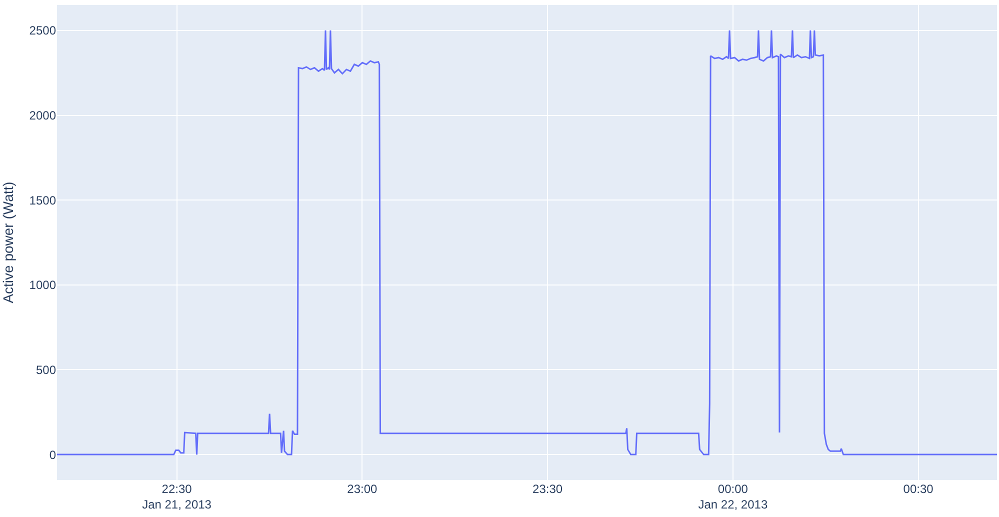 This screenshot has height=517, width=999. What do you see at coordinates (42, 285) in the screenshot?
I see `y-tick-label: 1000` at bounding box center [42, 285].